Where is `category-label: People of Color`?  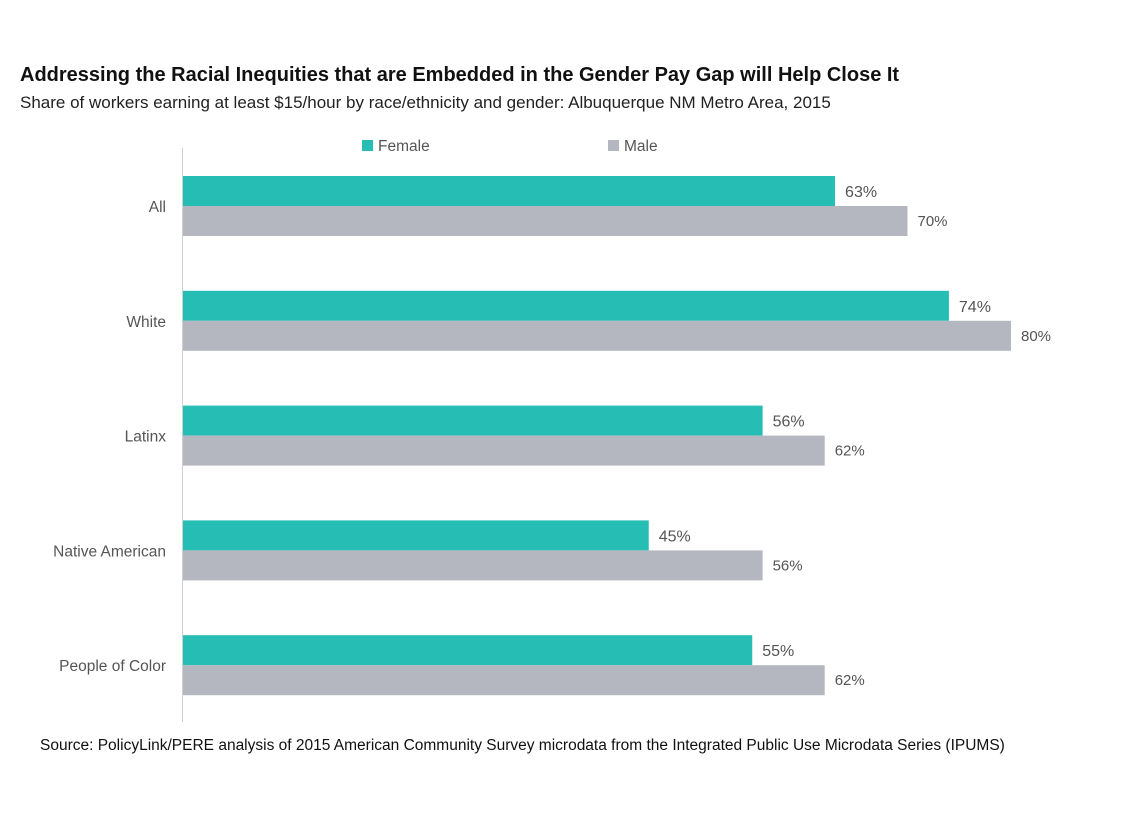
category-label: People of Color is located at coordinates (112, 666).